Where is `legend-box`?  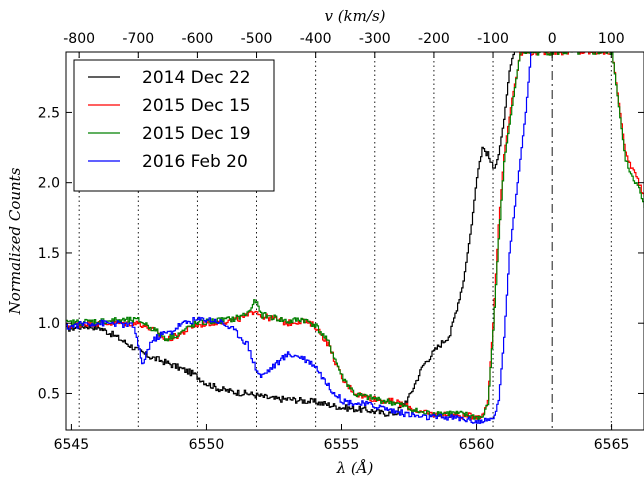 legend-box is located at coordinates (174, 125).